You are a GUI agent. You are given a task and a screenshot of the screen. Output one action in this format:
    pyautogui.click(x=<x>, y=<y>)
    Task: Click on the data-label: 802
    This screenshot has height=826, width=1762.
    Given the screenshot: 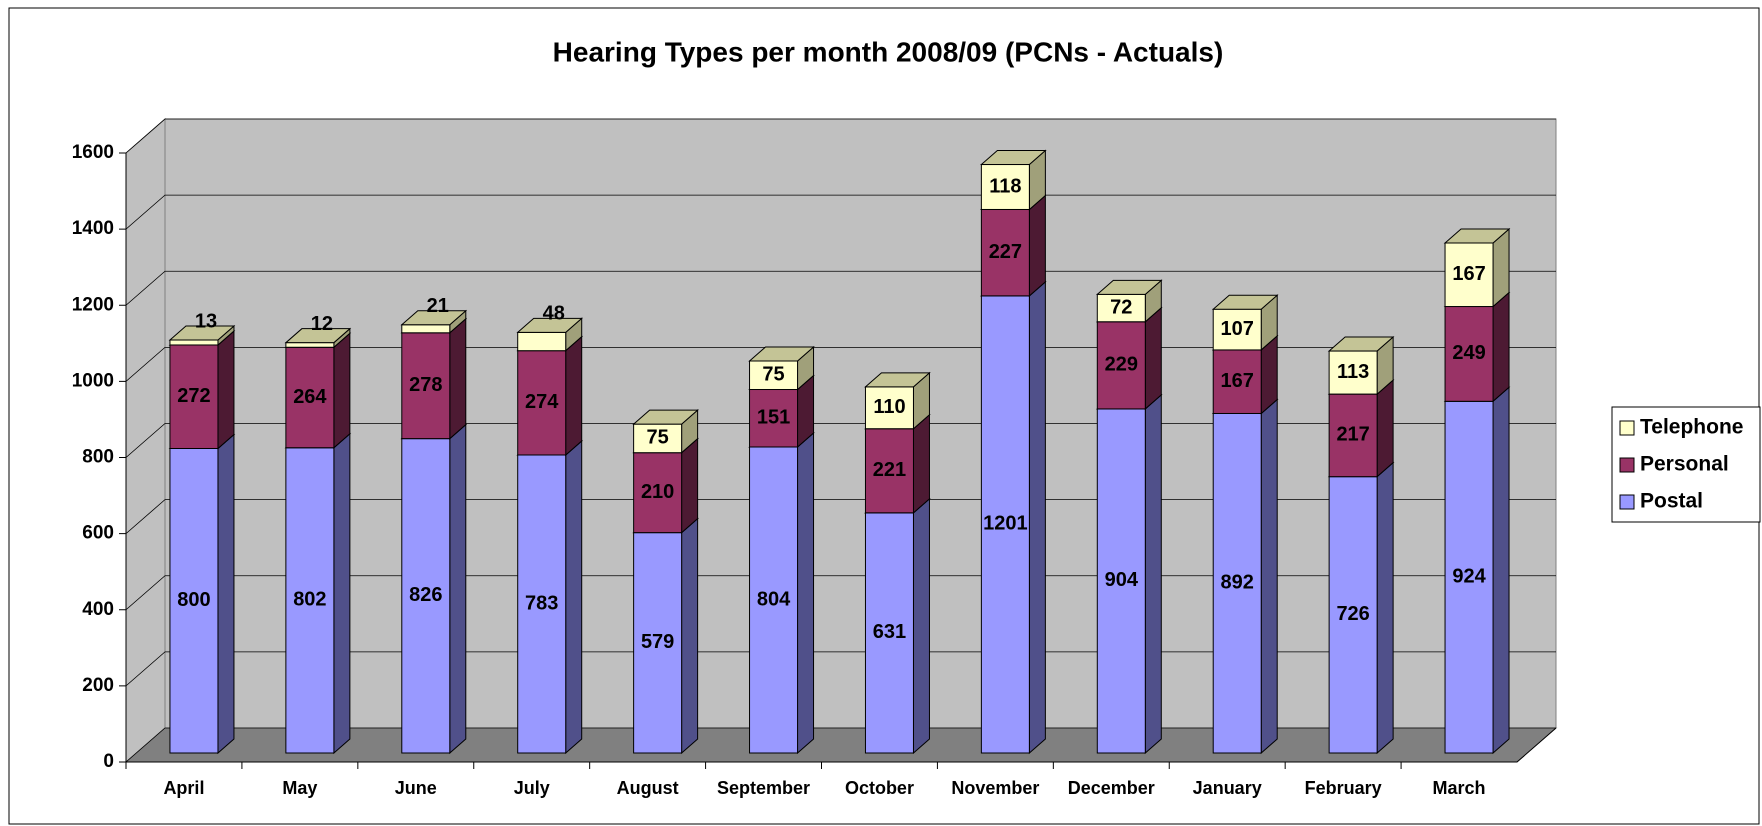 What is the action you would take?
    pyautogui.click(x=309, y=600)
    